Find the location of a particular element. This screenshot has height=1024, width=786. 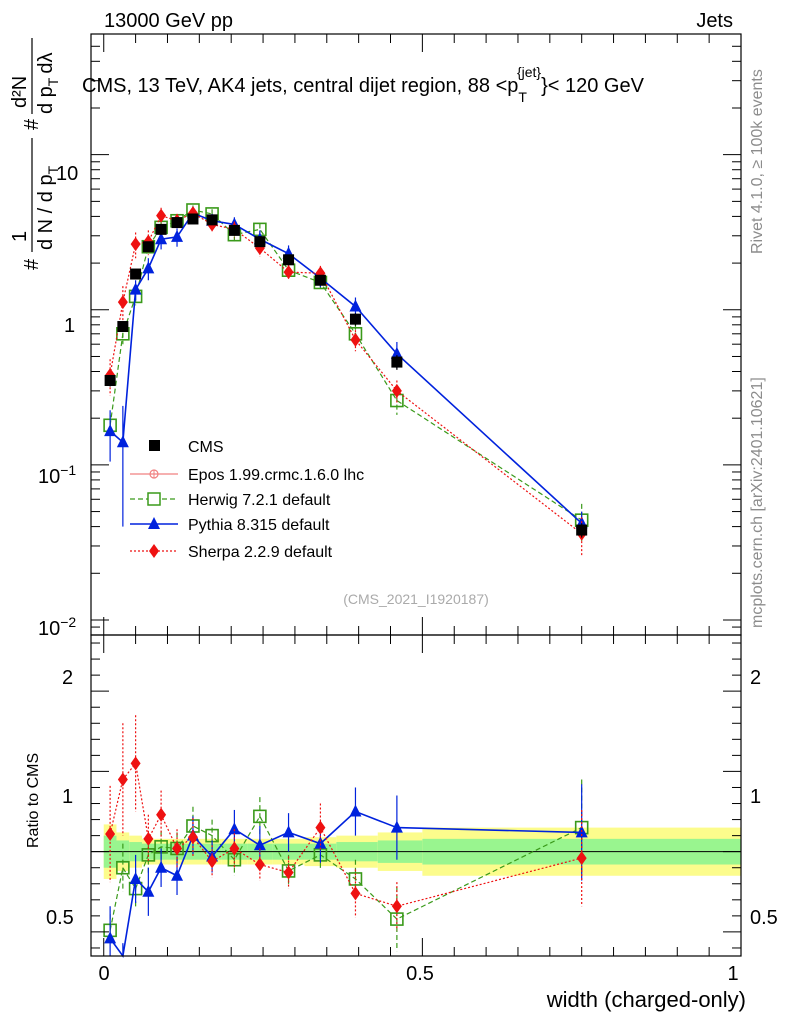

legend-entry-sherpa: Sherpa 2.2.9 default is located at coordinates (231, 552).